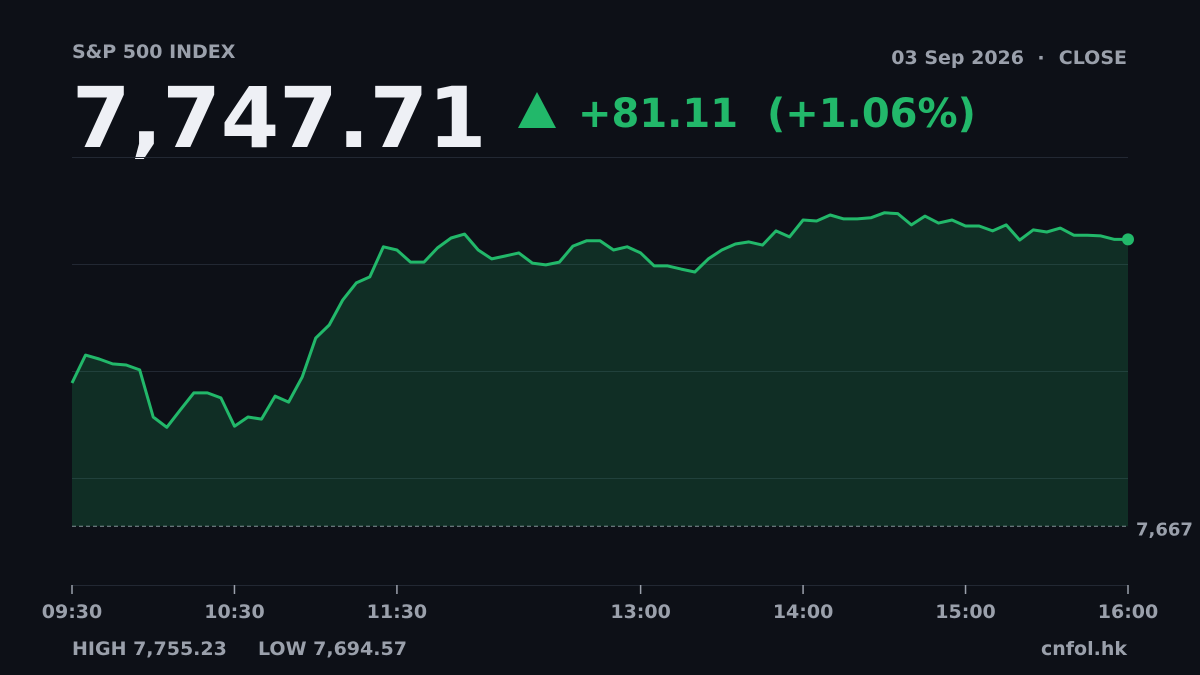 Image resolution: width=1200 pixels, height=675 pixels. Describe the element at coordinates (640, 612) in the screenshot. I see `x-tick-label: 13:00` at that location.